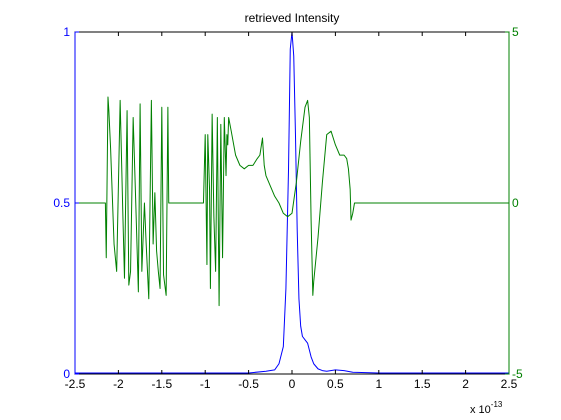 Image resolution: width=561 pixels, height=420 pixels. Describe the element at coordinates (248, 384) in the screenshot. I see `x-tick-label: -0.5` at that location.